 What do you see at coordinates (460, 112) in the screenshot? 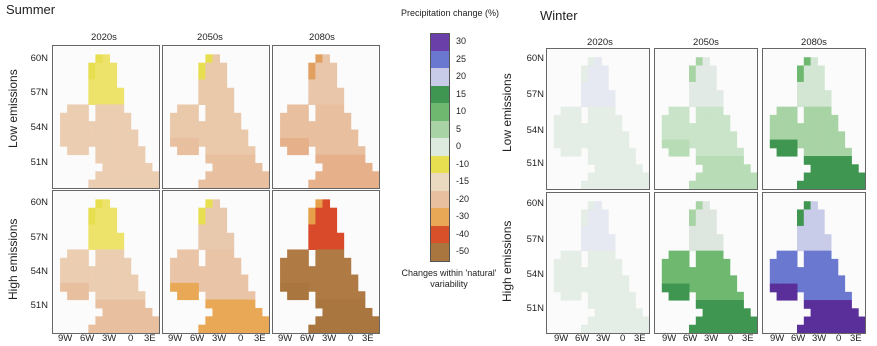
I see `legend-item: 10` at bounding box center [460, 112].